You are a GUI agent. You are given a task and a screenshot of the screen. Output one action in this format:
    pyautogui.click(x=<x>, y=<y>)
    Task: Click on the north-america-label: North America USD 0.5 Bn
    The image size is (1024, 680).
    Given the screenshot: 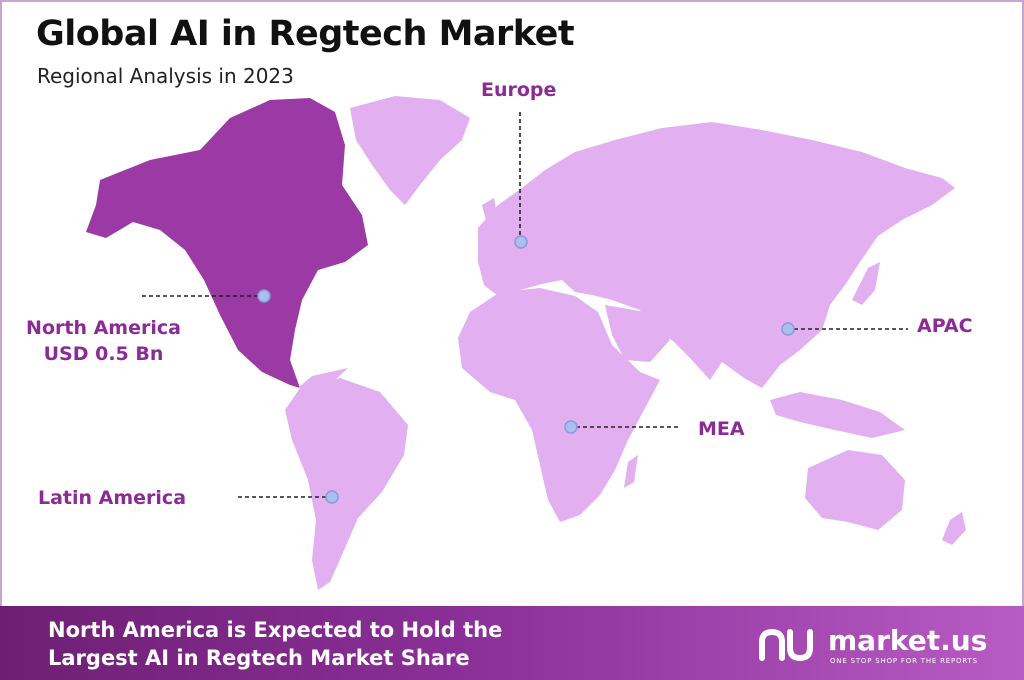 What is the action you would take?
    pyautogui.click(x=103, y=341)
    